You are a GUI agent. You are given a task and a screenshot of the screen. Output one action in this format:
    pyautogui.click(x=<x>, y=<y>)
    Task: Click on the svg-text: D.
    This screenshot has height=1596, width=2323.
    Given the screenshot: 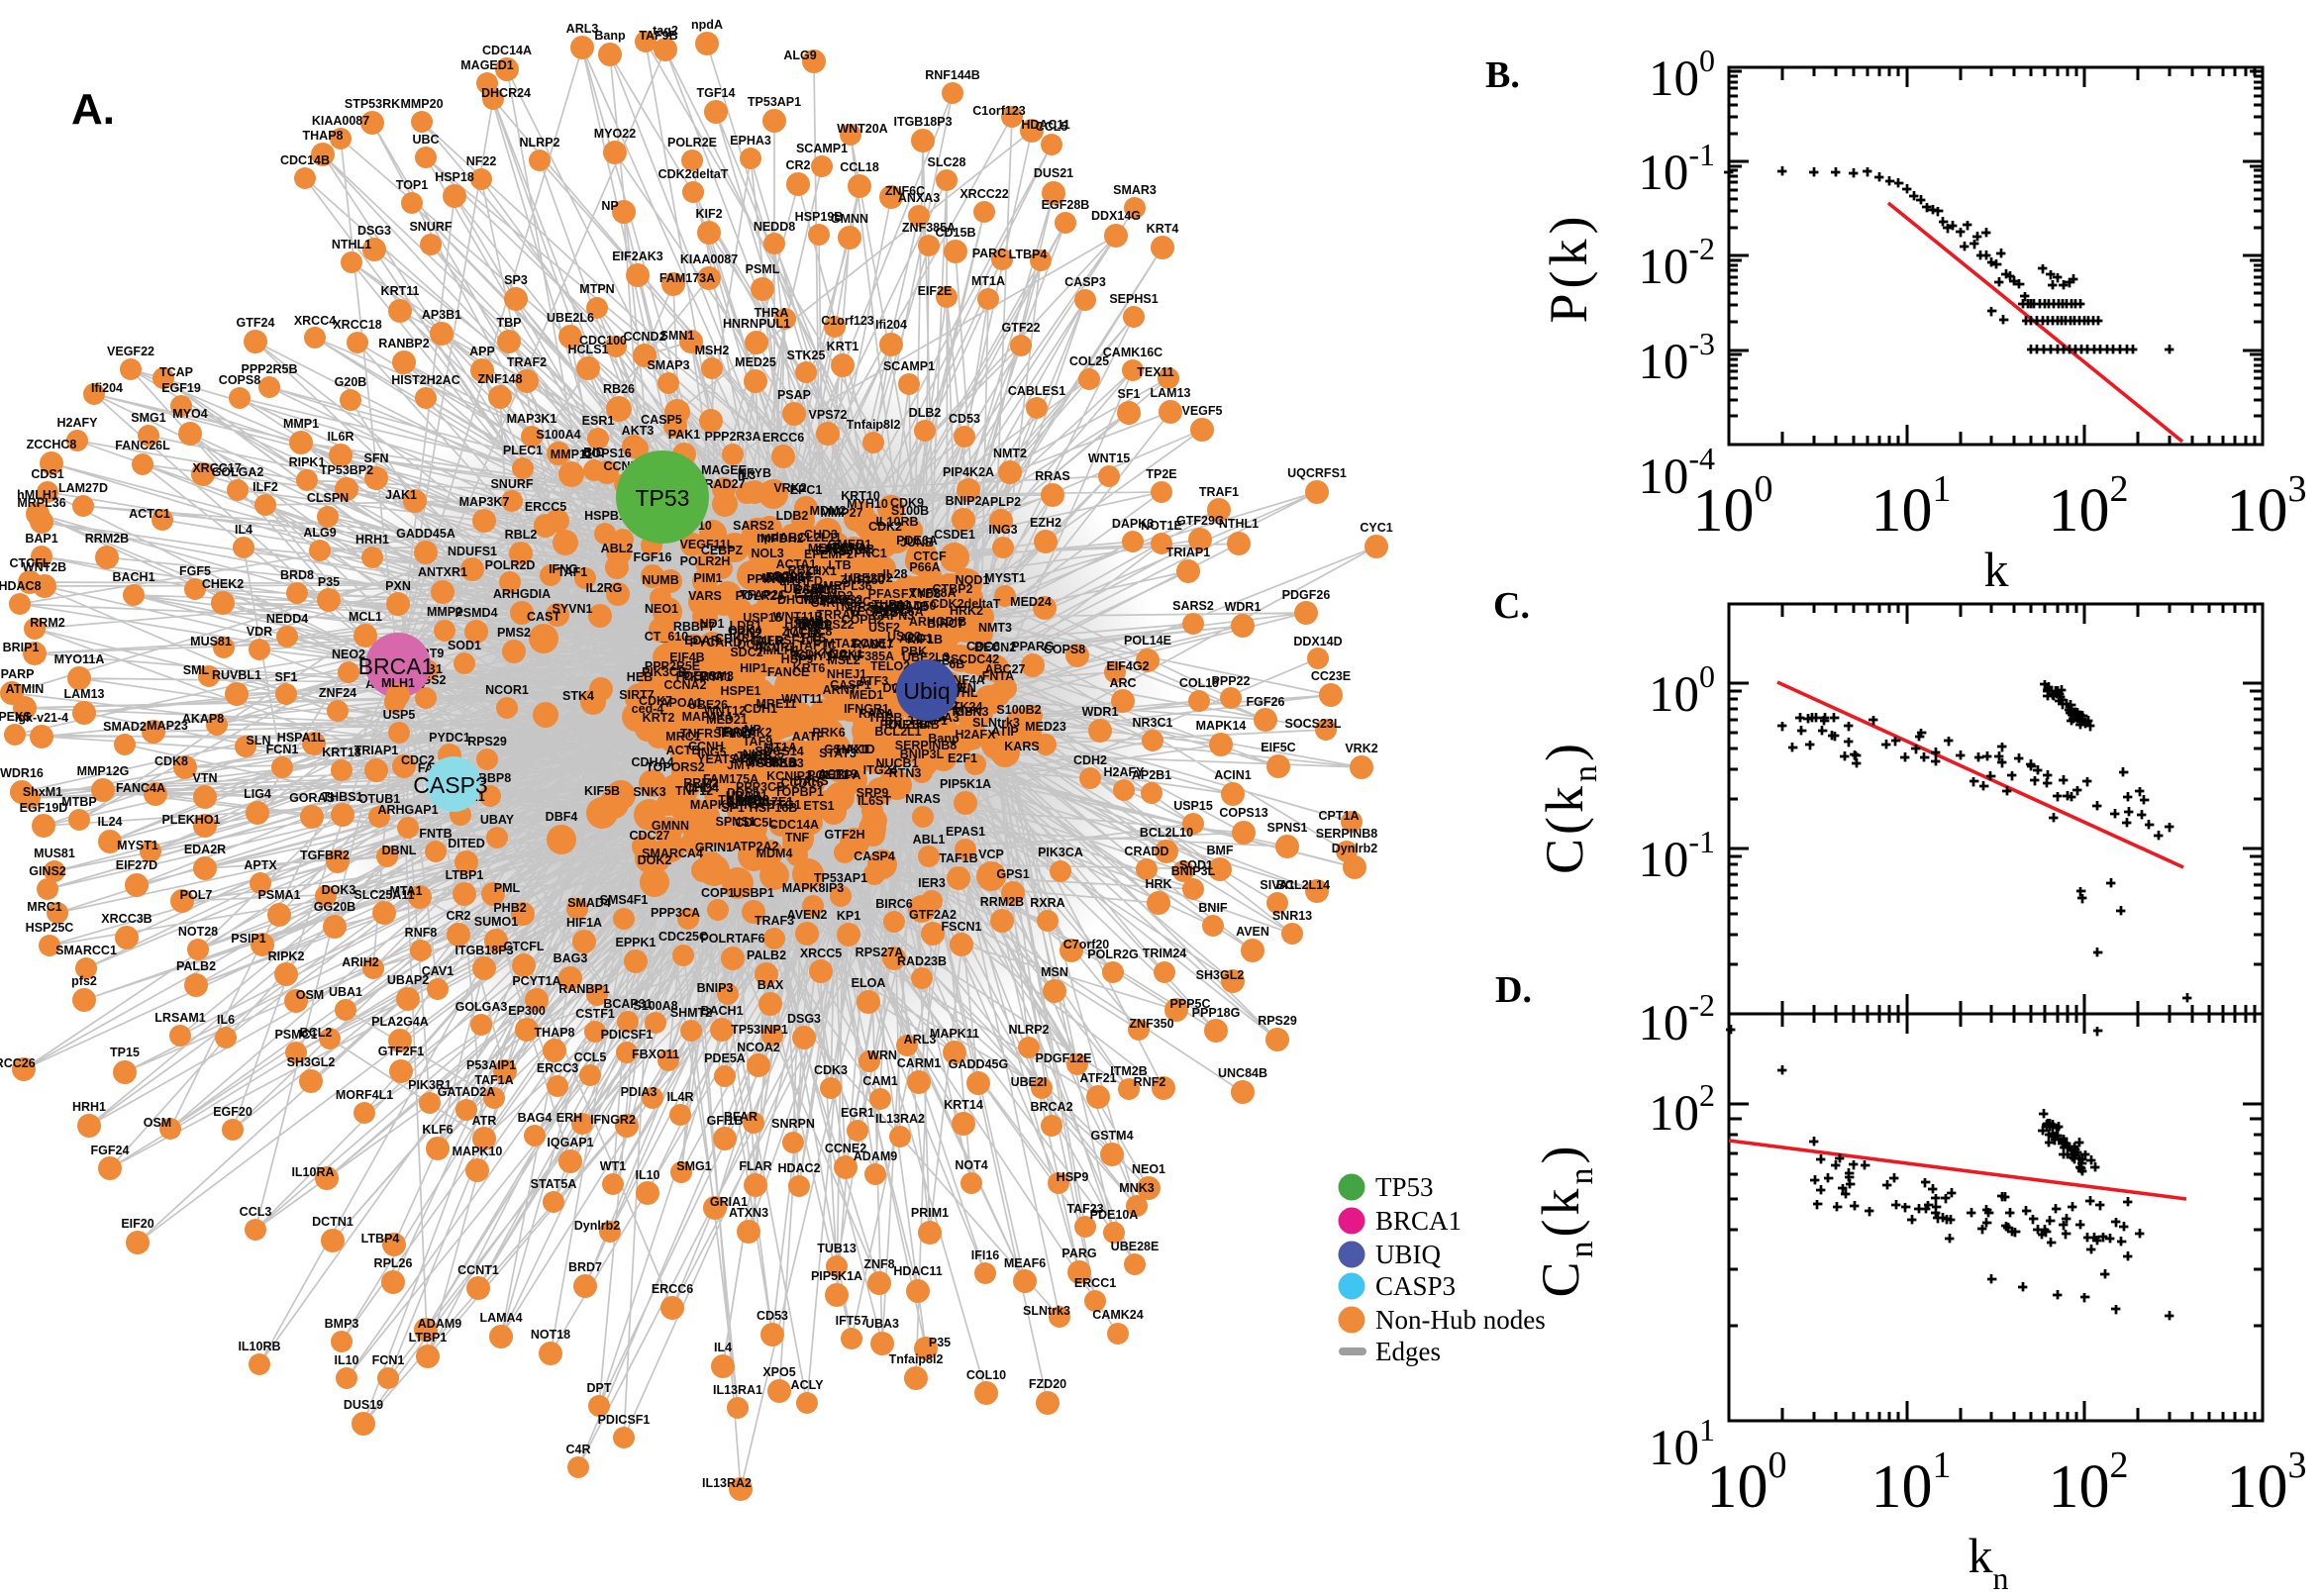 What is the action you would take?
    pyautogui.click(x=1513, y=990)
    